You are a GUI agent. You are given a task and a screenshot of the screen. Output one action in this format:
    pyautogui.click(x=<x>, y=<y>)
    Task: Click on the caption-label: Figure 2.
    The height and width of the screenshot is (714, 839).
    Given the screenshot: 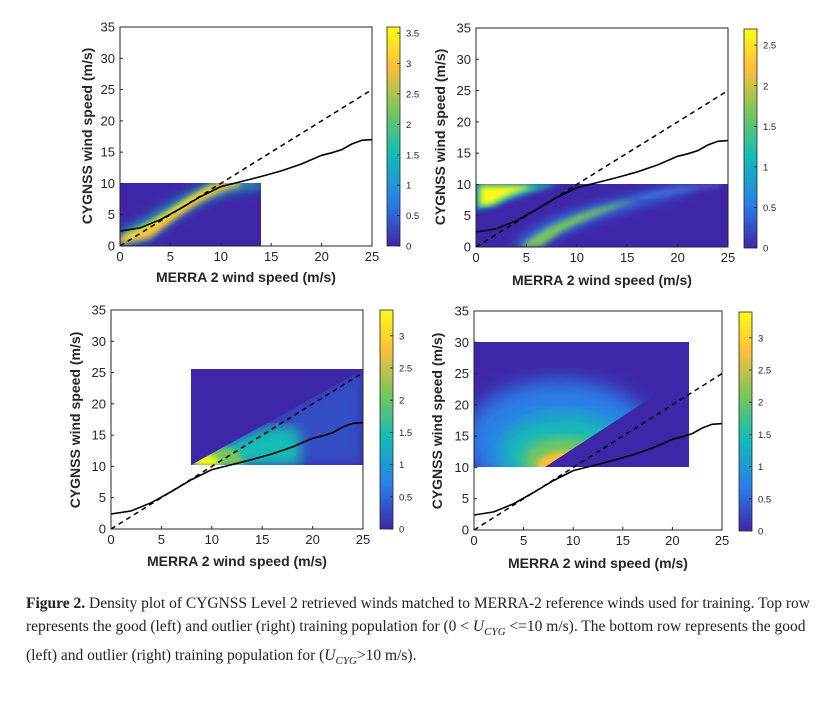 What is the action you would take?
    pyautogui.click(x=56, y=603)
    